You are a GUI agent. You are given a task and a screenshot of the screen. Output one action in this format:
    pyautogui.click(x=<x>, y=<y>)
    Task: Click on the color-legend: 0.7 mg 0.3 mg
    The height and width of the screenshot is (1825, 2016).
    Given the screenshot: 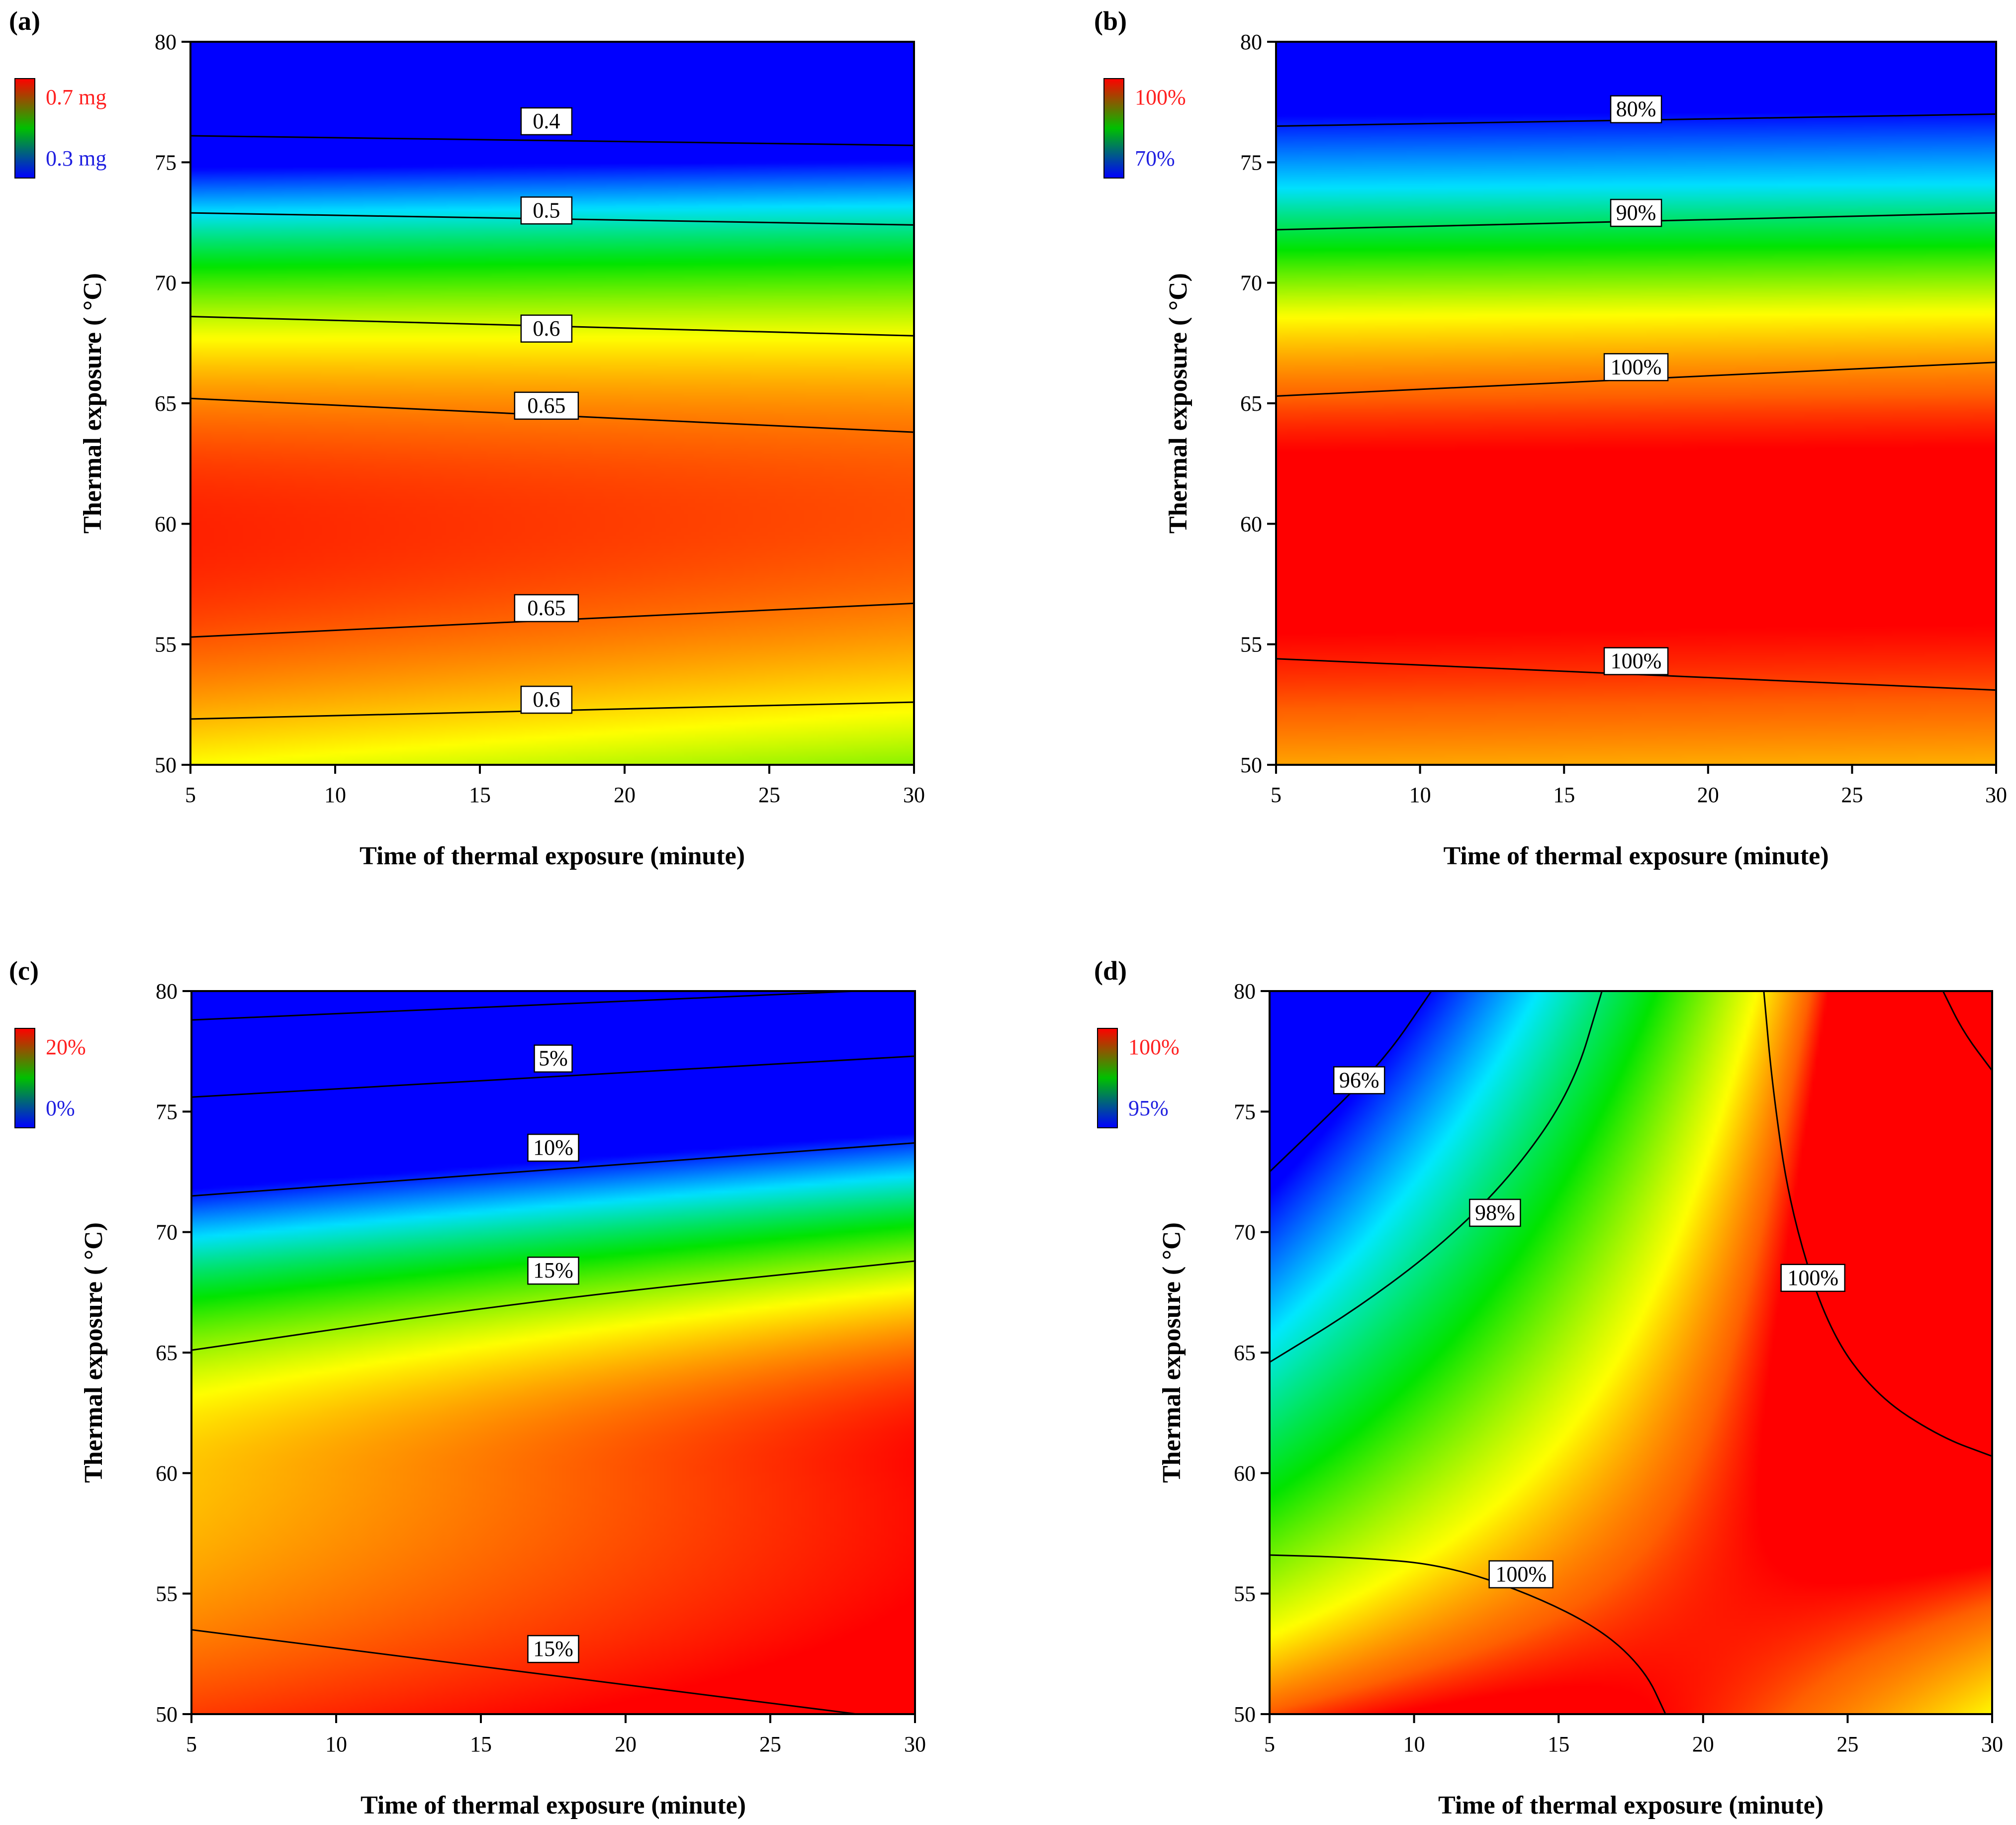 What is the action you would take?
    pyautogui.click(x=60, y=128)
    